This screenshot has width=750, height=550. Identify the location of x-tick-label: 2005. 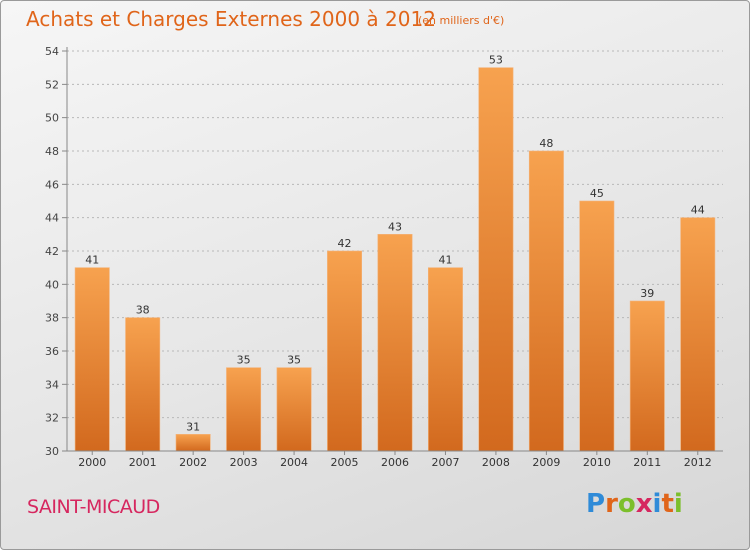
(345, 462).